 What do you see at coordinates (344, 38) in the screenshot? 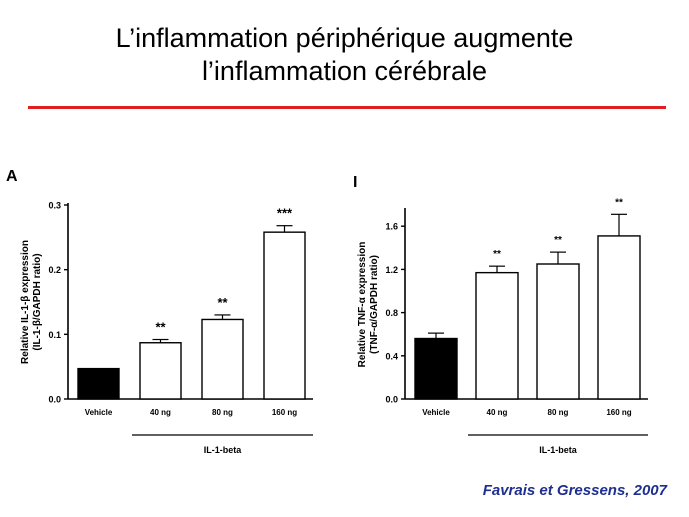
I see `slide-title-line-1: L’inflammation périphérique augmente` at bounding box center [344, 38].